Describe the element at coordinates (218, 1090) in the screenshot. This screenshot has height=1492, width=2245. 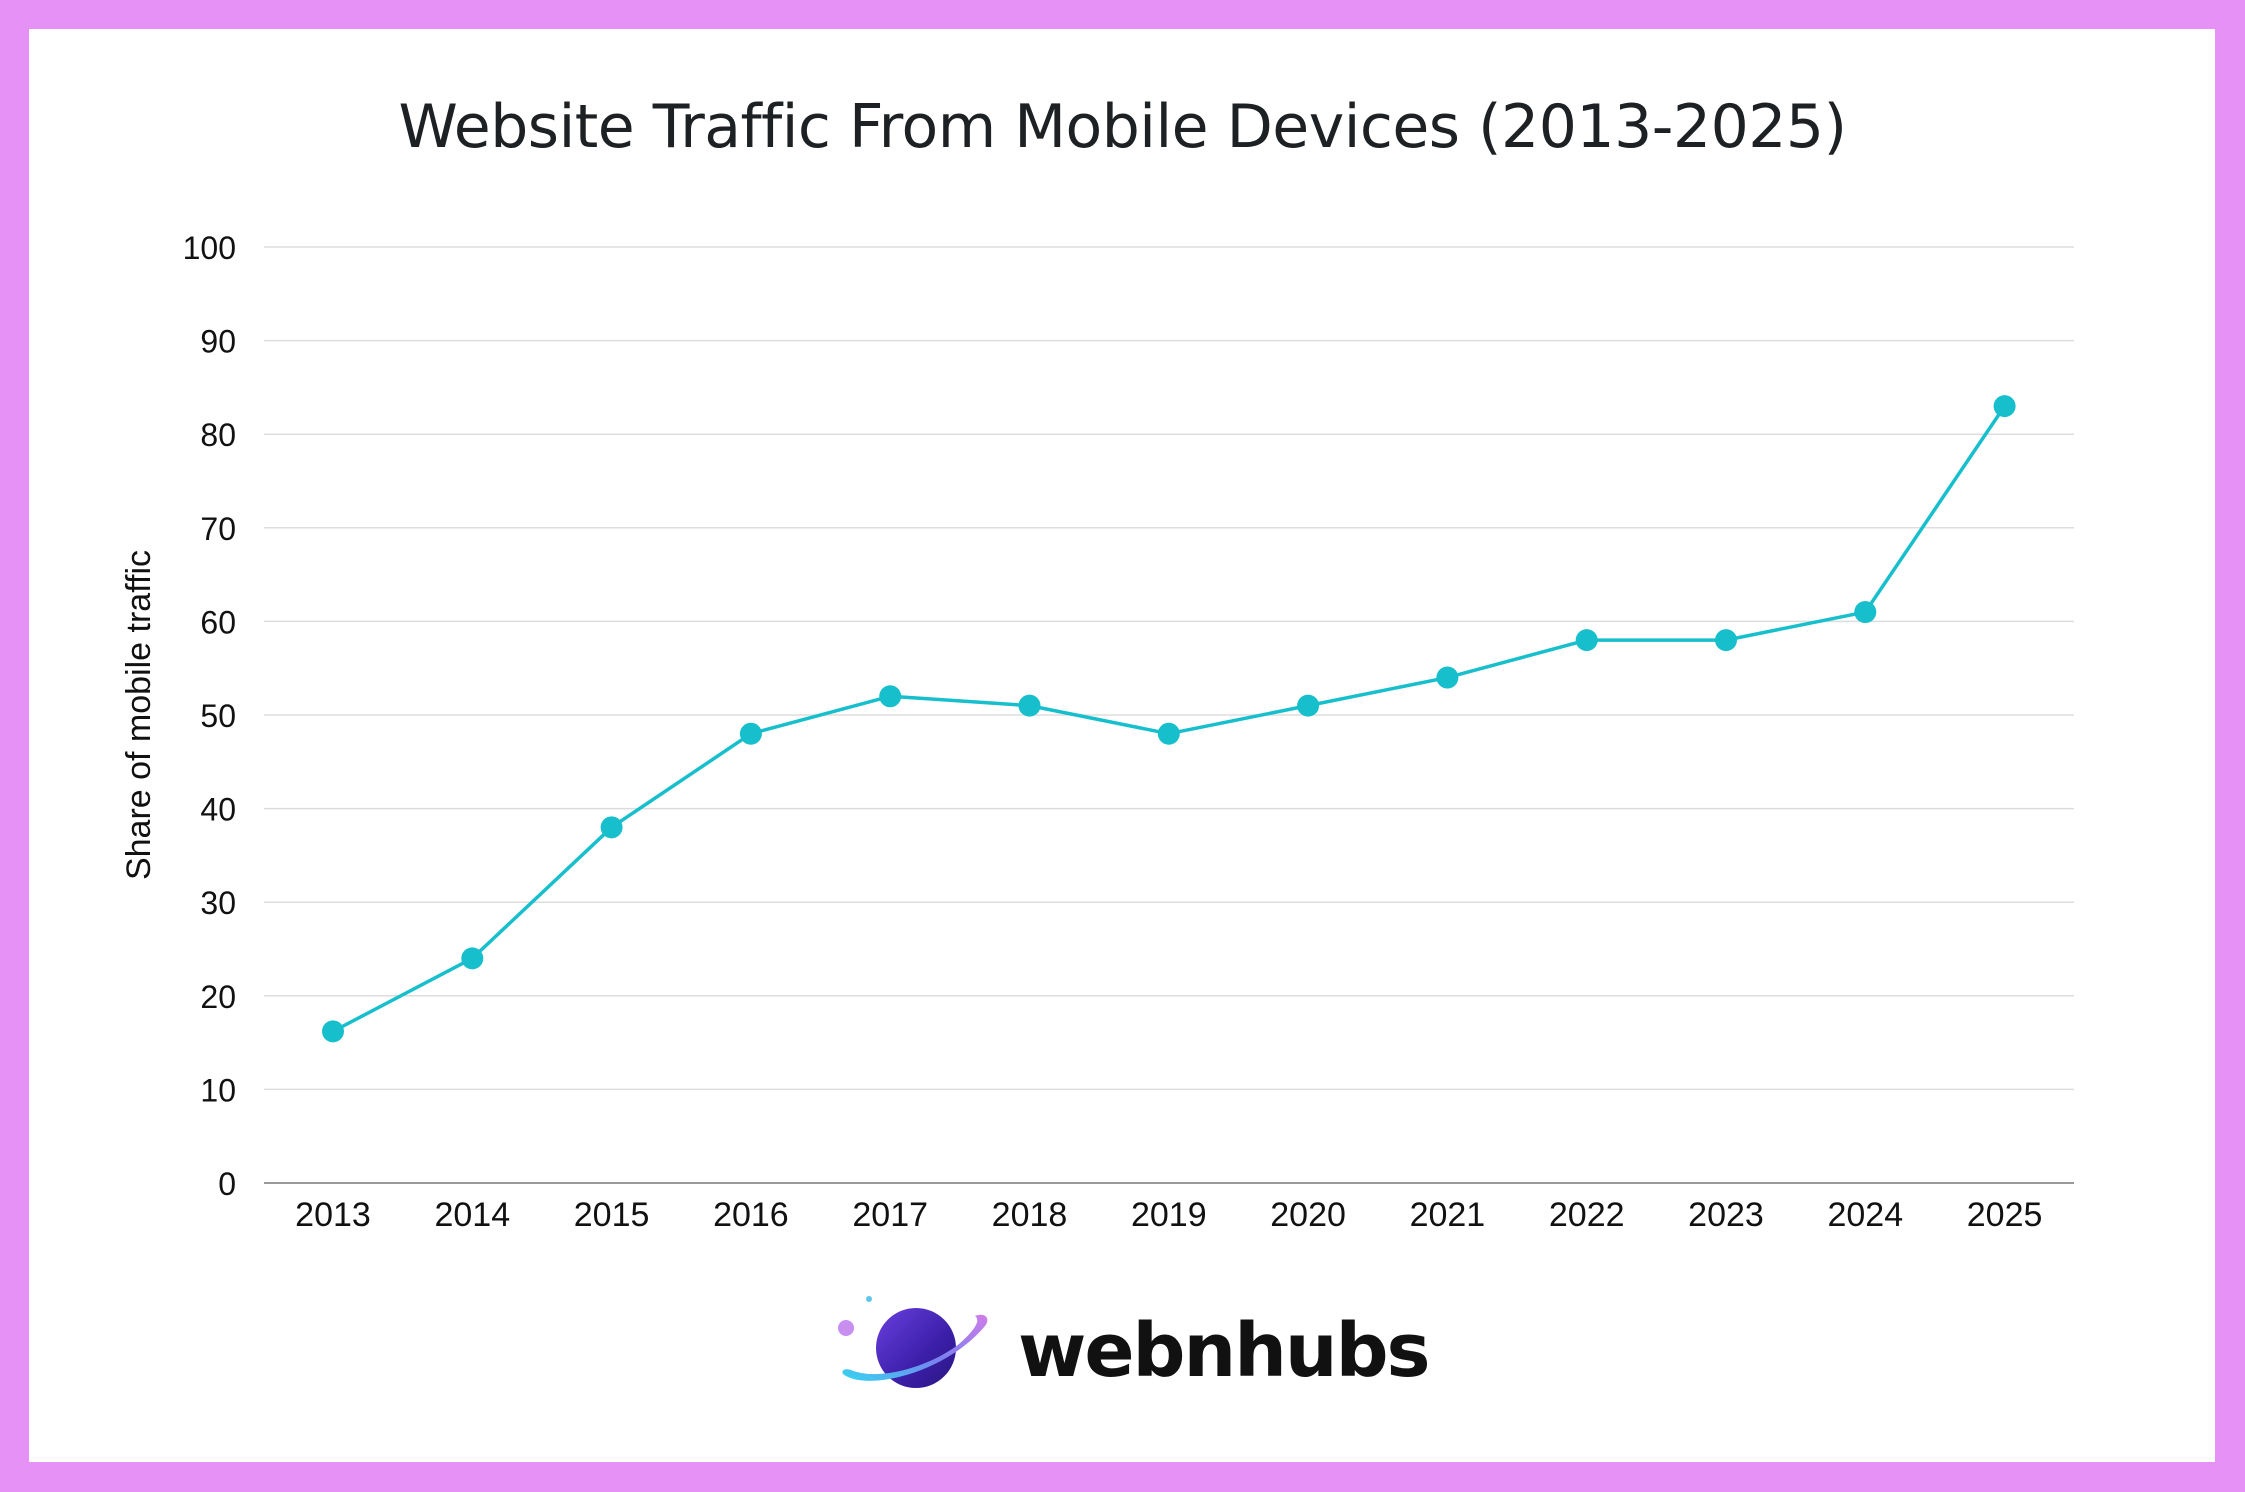
I see `y-tick-label: 10` at that location.